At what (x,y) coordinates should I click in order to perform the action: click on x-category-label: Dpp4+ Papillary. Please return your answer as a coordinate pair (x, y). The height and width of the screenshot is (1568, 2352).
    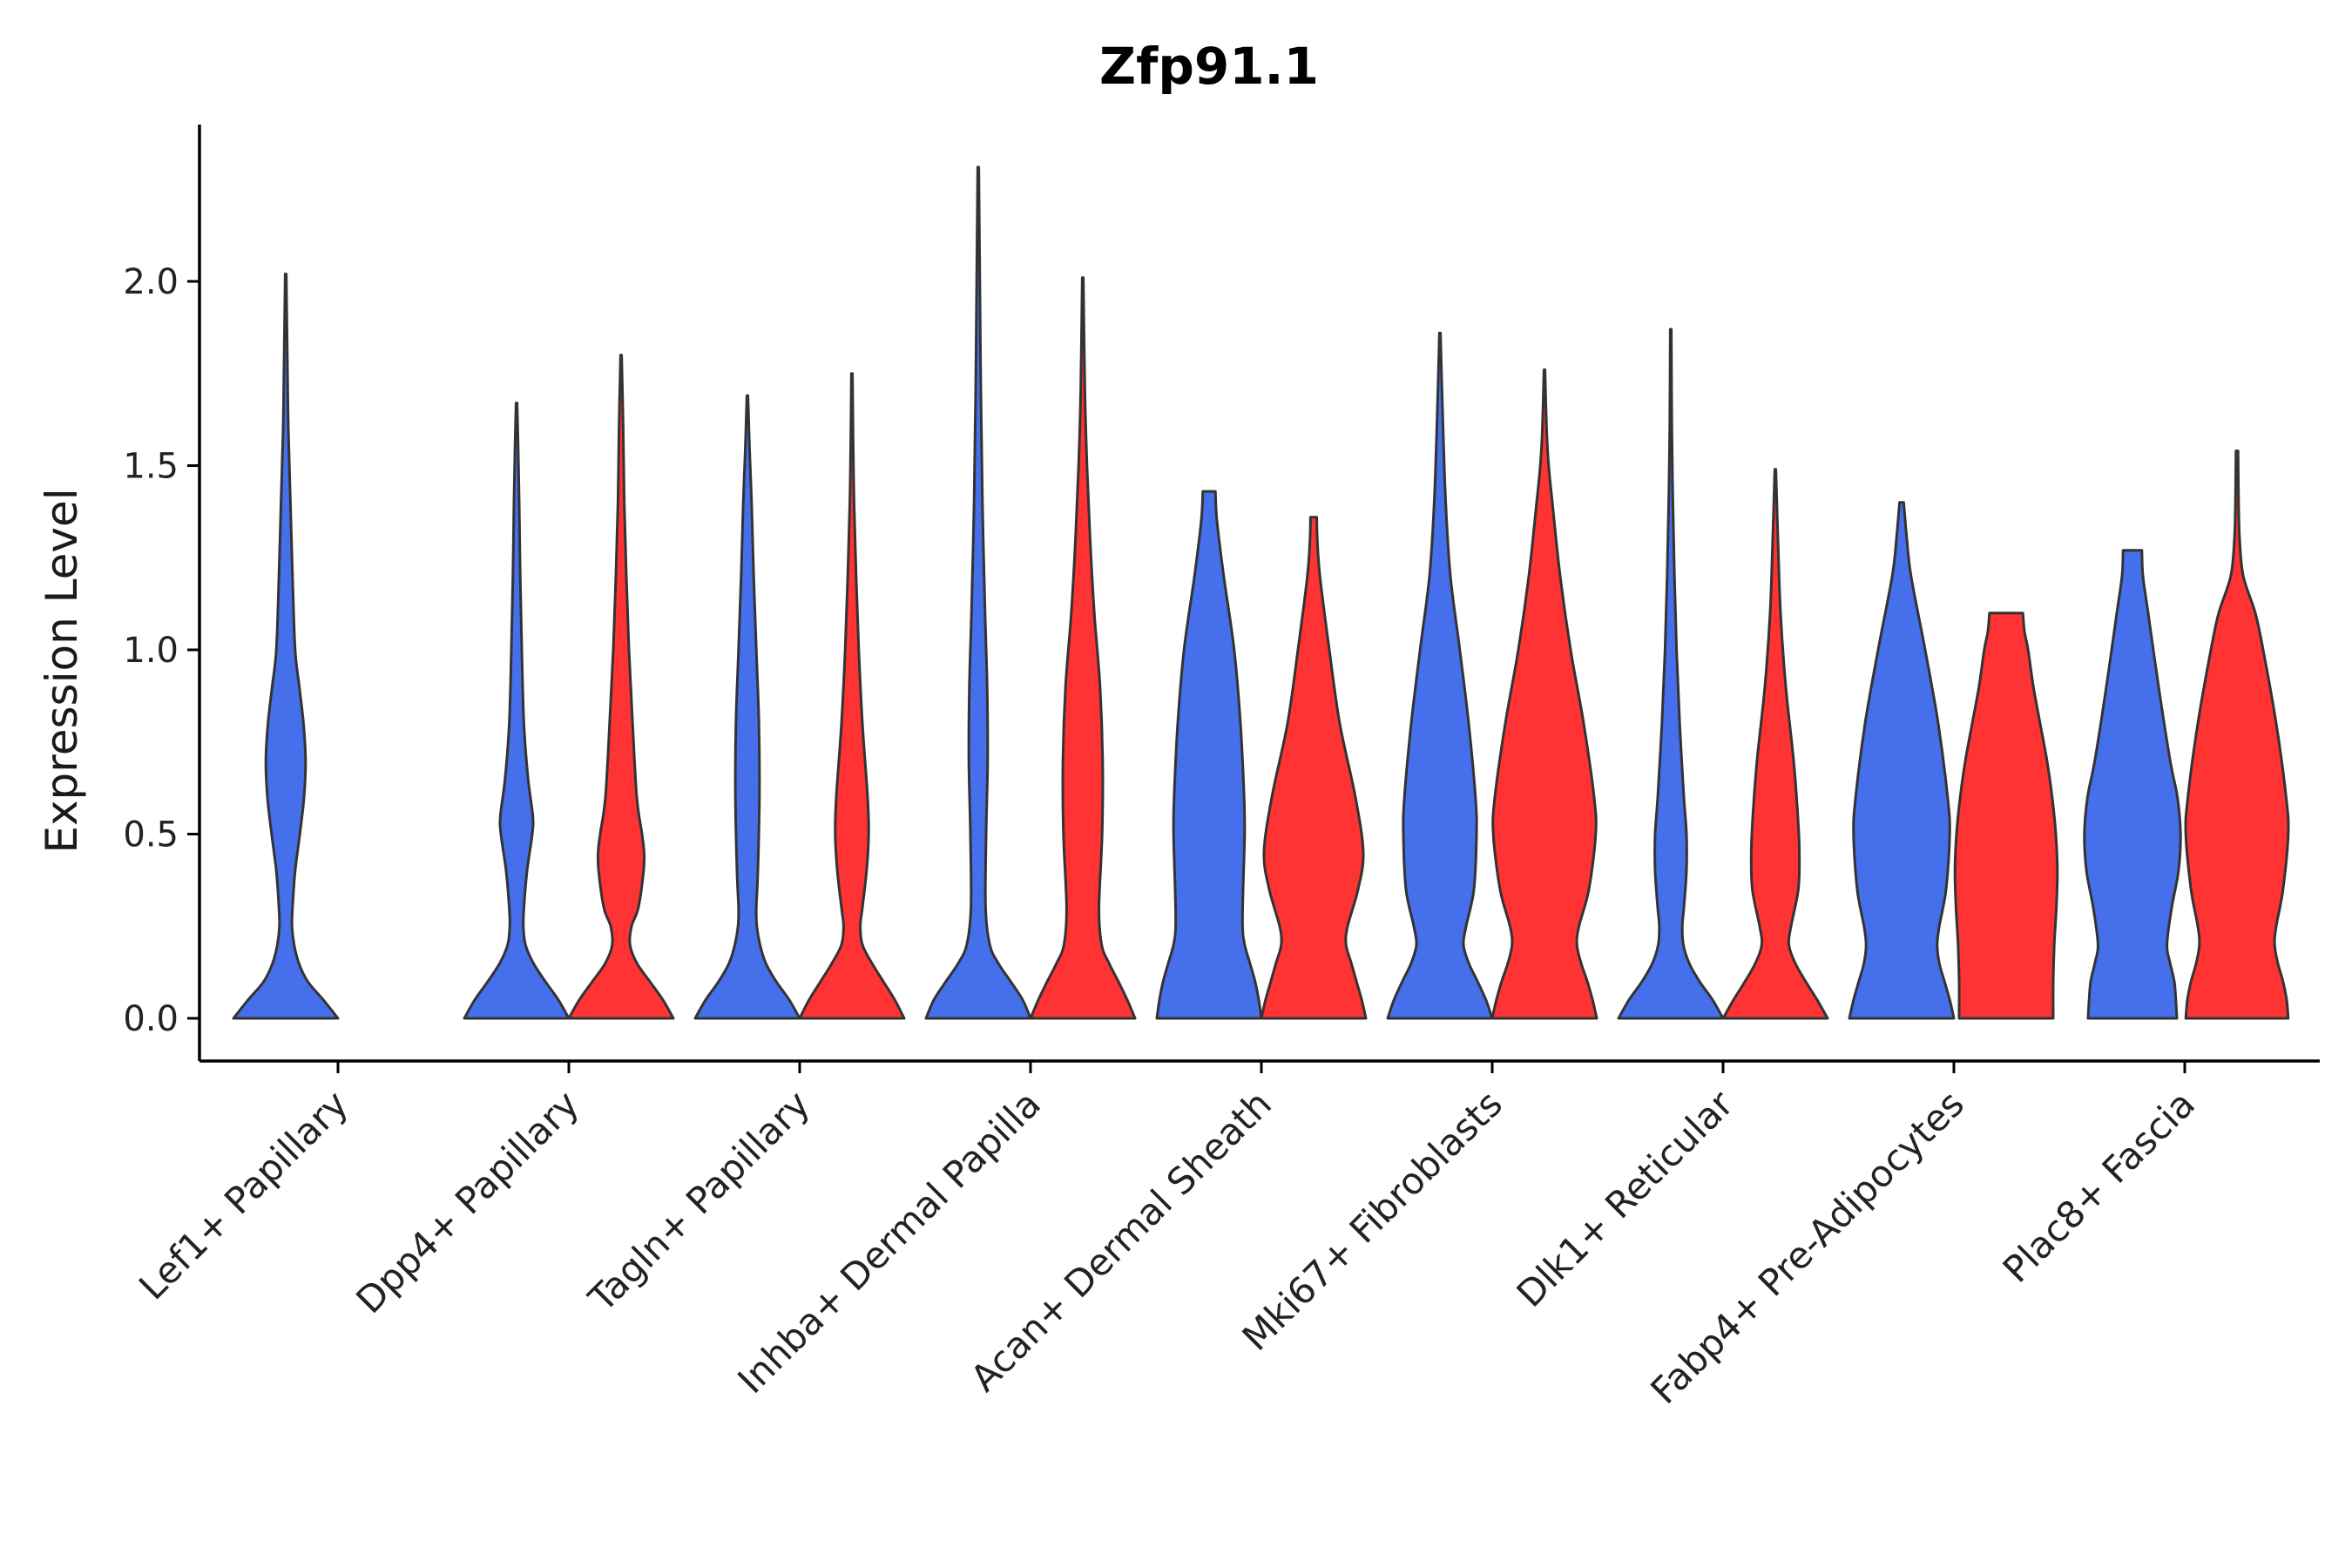
    Looking at the image, I should click on (467, 1201).